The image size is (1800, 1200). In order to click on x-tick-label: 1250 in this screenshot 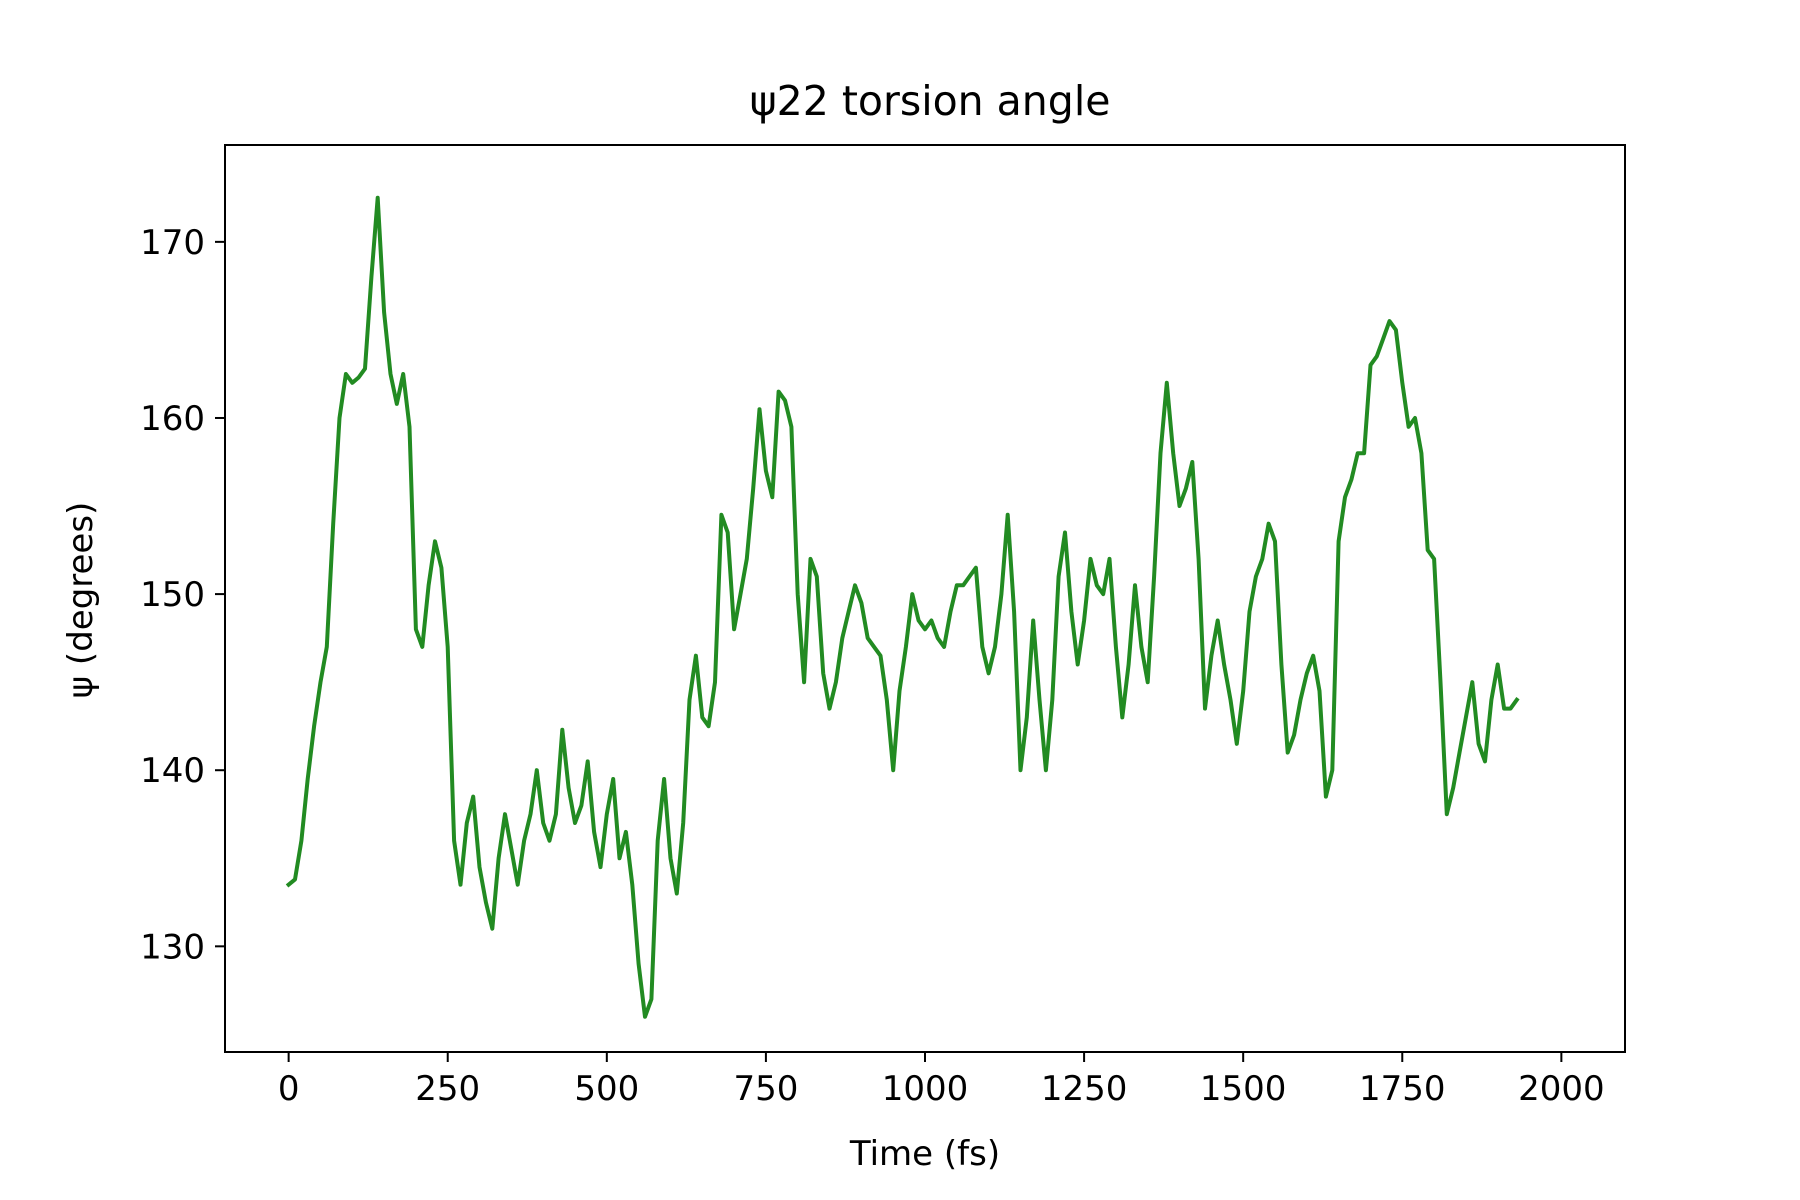, I will do `click(1084, 1089)`.